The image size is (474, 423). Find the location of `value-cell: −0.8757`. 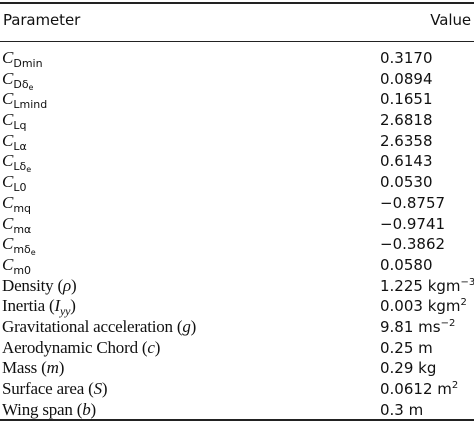

value-cell: −0.8757 is located at coordinates (413, 202).